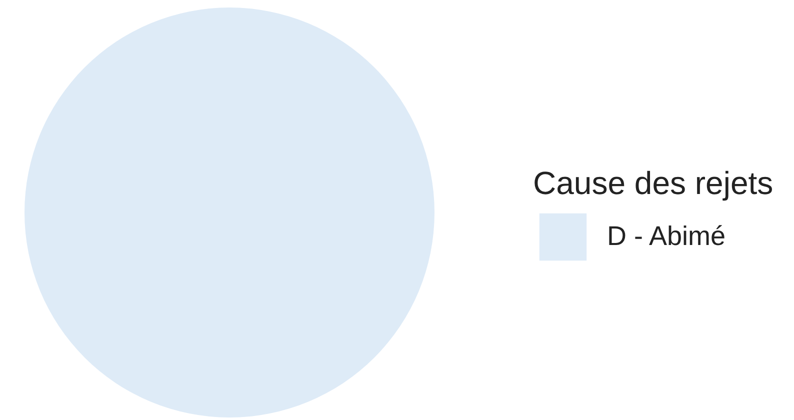  Describe the element at coordinates (653, 183) in the screenshot. I see `legend-title: Cause des rejets` at that location.